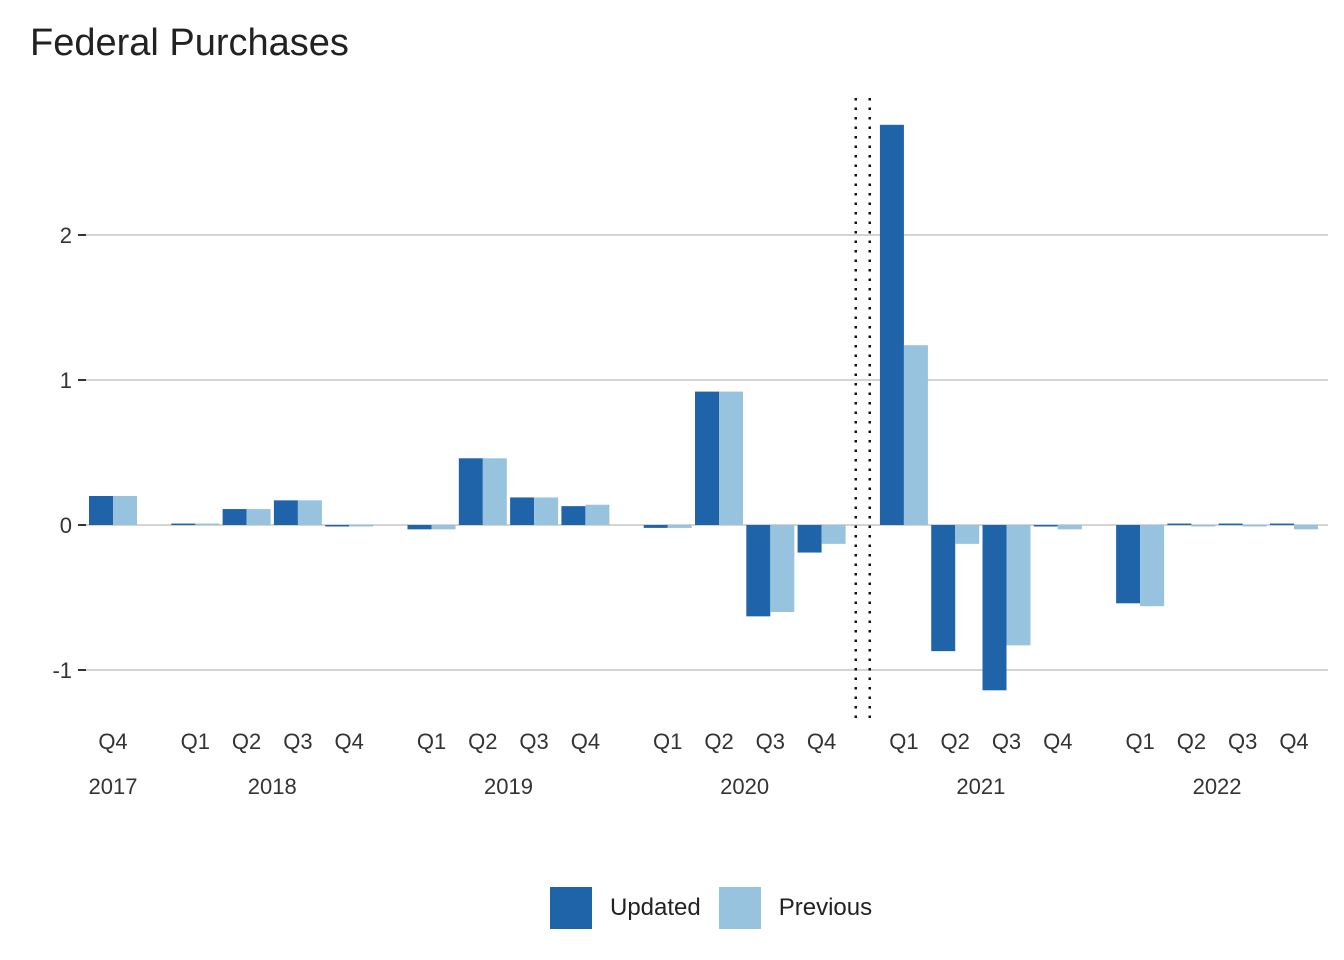 This screenshot has height=960, width=1344. Describe the element at coordinates (1217, 786) in the screenshot. I see `year-label: 2022` at that location.